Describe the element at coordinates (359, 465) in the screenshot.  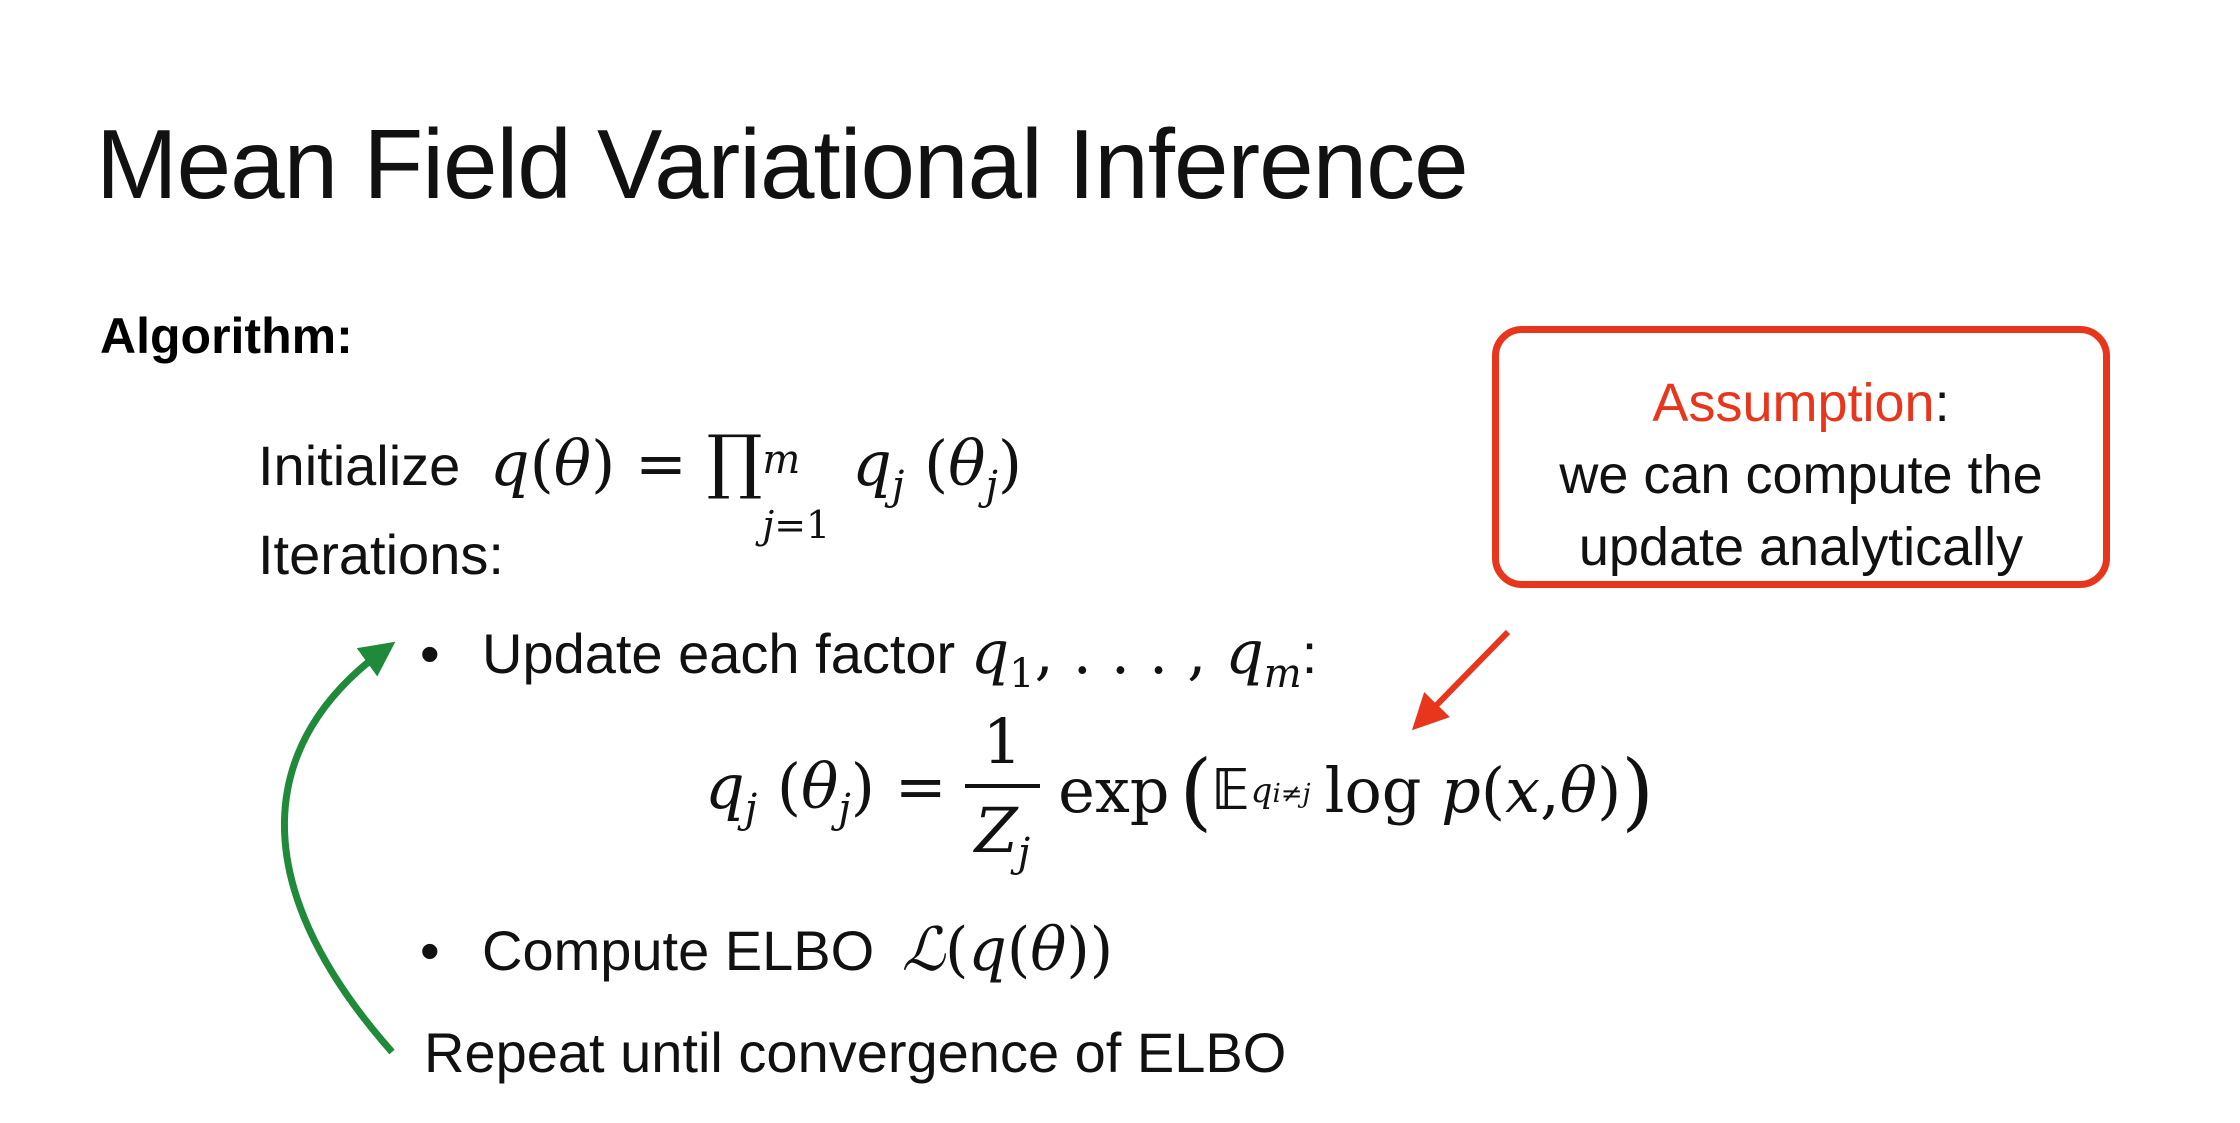
I see `initialize-label: Initialize` at that location.